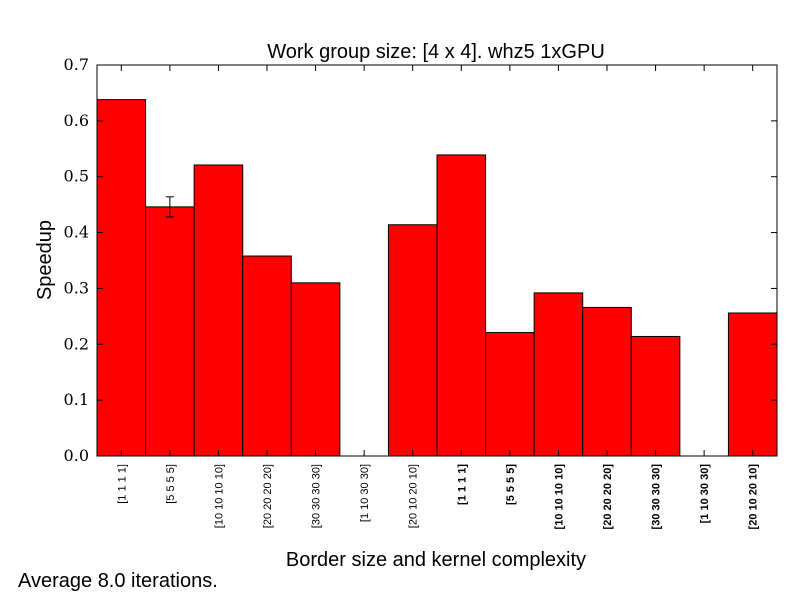  I want to click on y-tick-label: 0.6, so click(76, 120).